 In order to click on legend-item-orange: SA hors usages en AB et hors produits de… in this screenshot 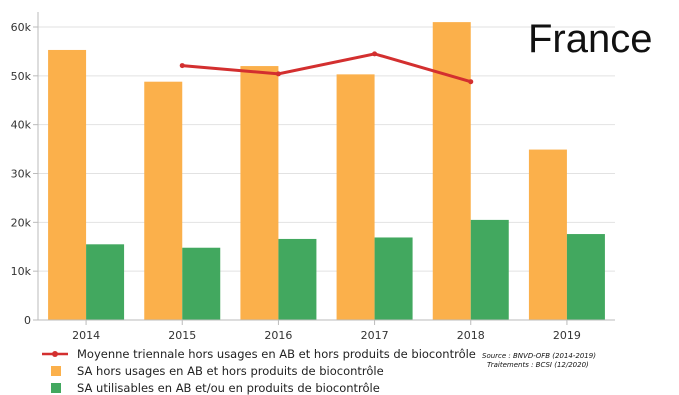, I will do `click(217, 371)`.